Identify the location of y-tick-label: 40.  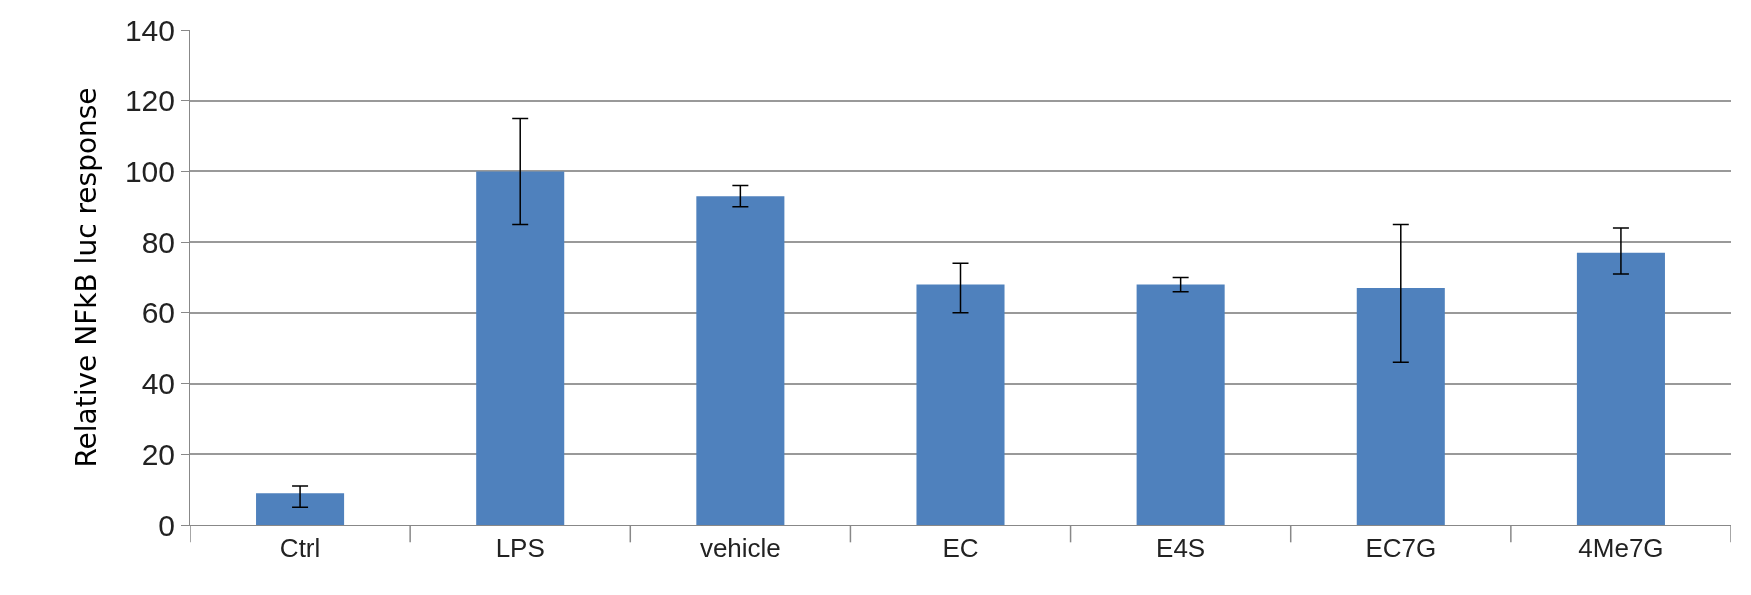
(158, 384).